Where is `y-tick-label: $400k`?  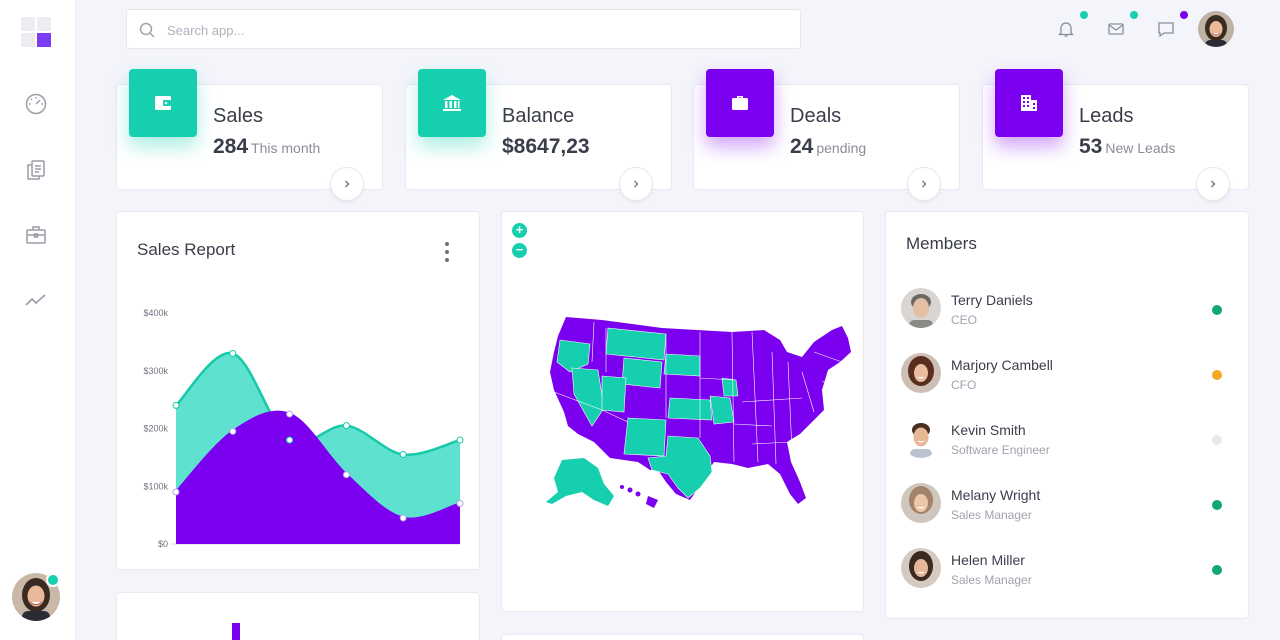
y-tick-label: $400k is located at coordinates (155, 313).